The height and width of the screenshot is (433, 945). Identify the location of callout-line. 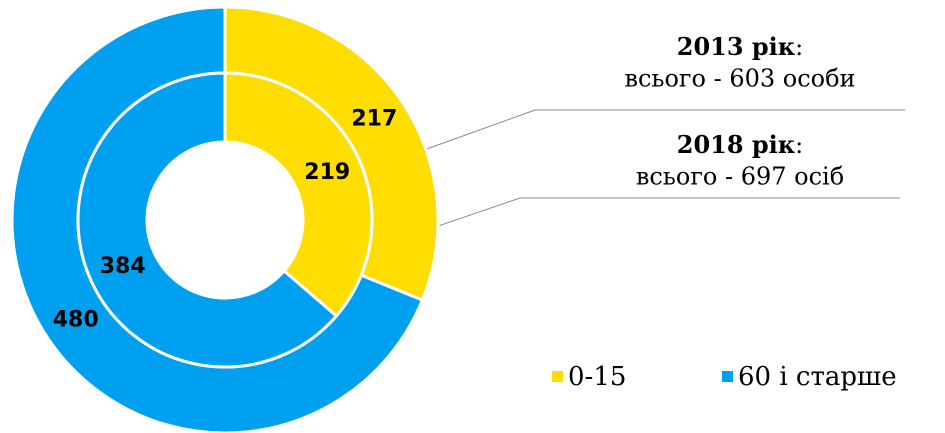
(472, 132).